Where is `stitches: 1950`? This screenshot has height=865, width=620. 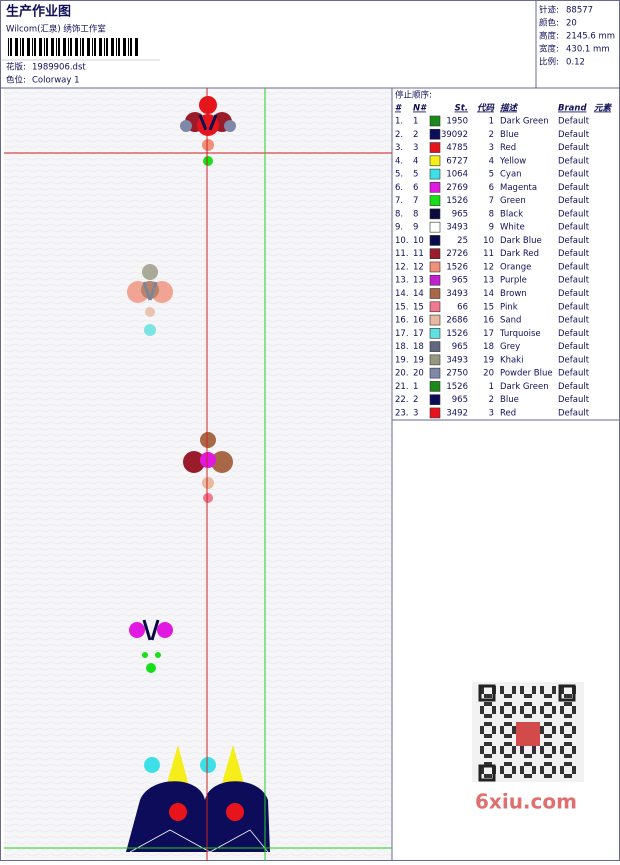
stitches: 1950 is located at coordinates (457, 122).